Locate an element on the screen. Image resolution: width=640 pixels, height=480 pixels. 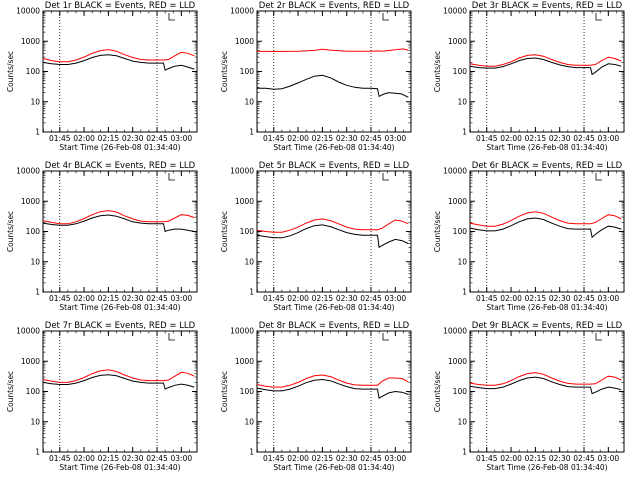
chart-title: Det 5r BLACK = Events, RED = LLD is located at coordinates (334, 166).